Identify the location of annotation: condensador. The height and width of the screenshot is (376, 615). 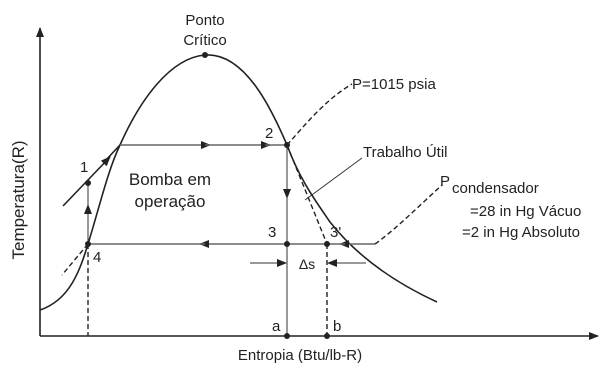
(495, 188).